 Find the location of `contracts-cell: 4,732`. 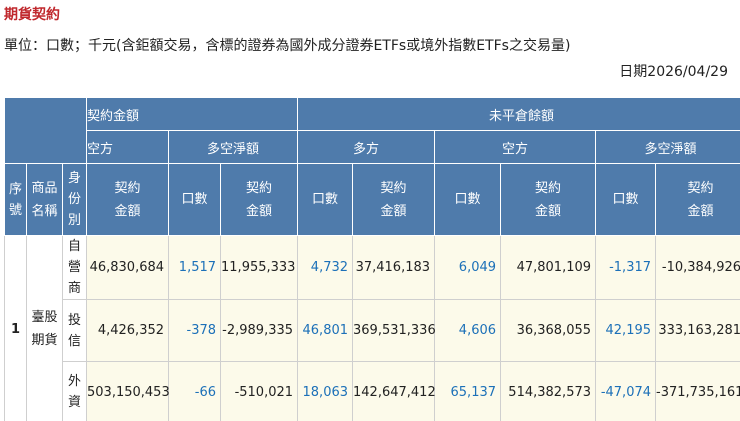

contracts-cell: 4,732 is located at coordinates (325, 267).